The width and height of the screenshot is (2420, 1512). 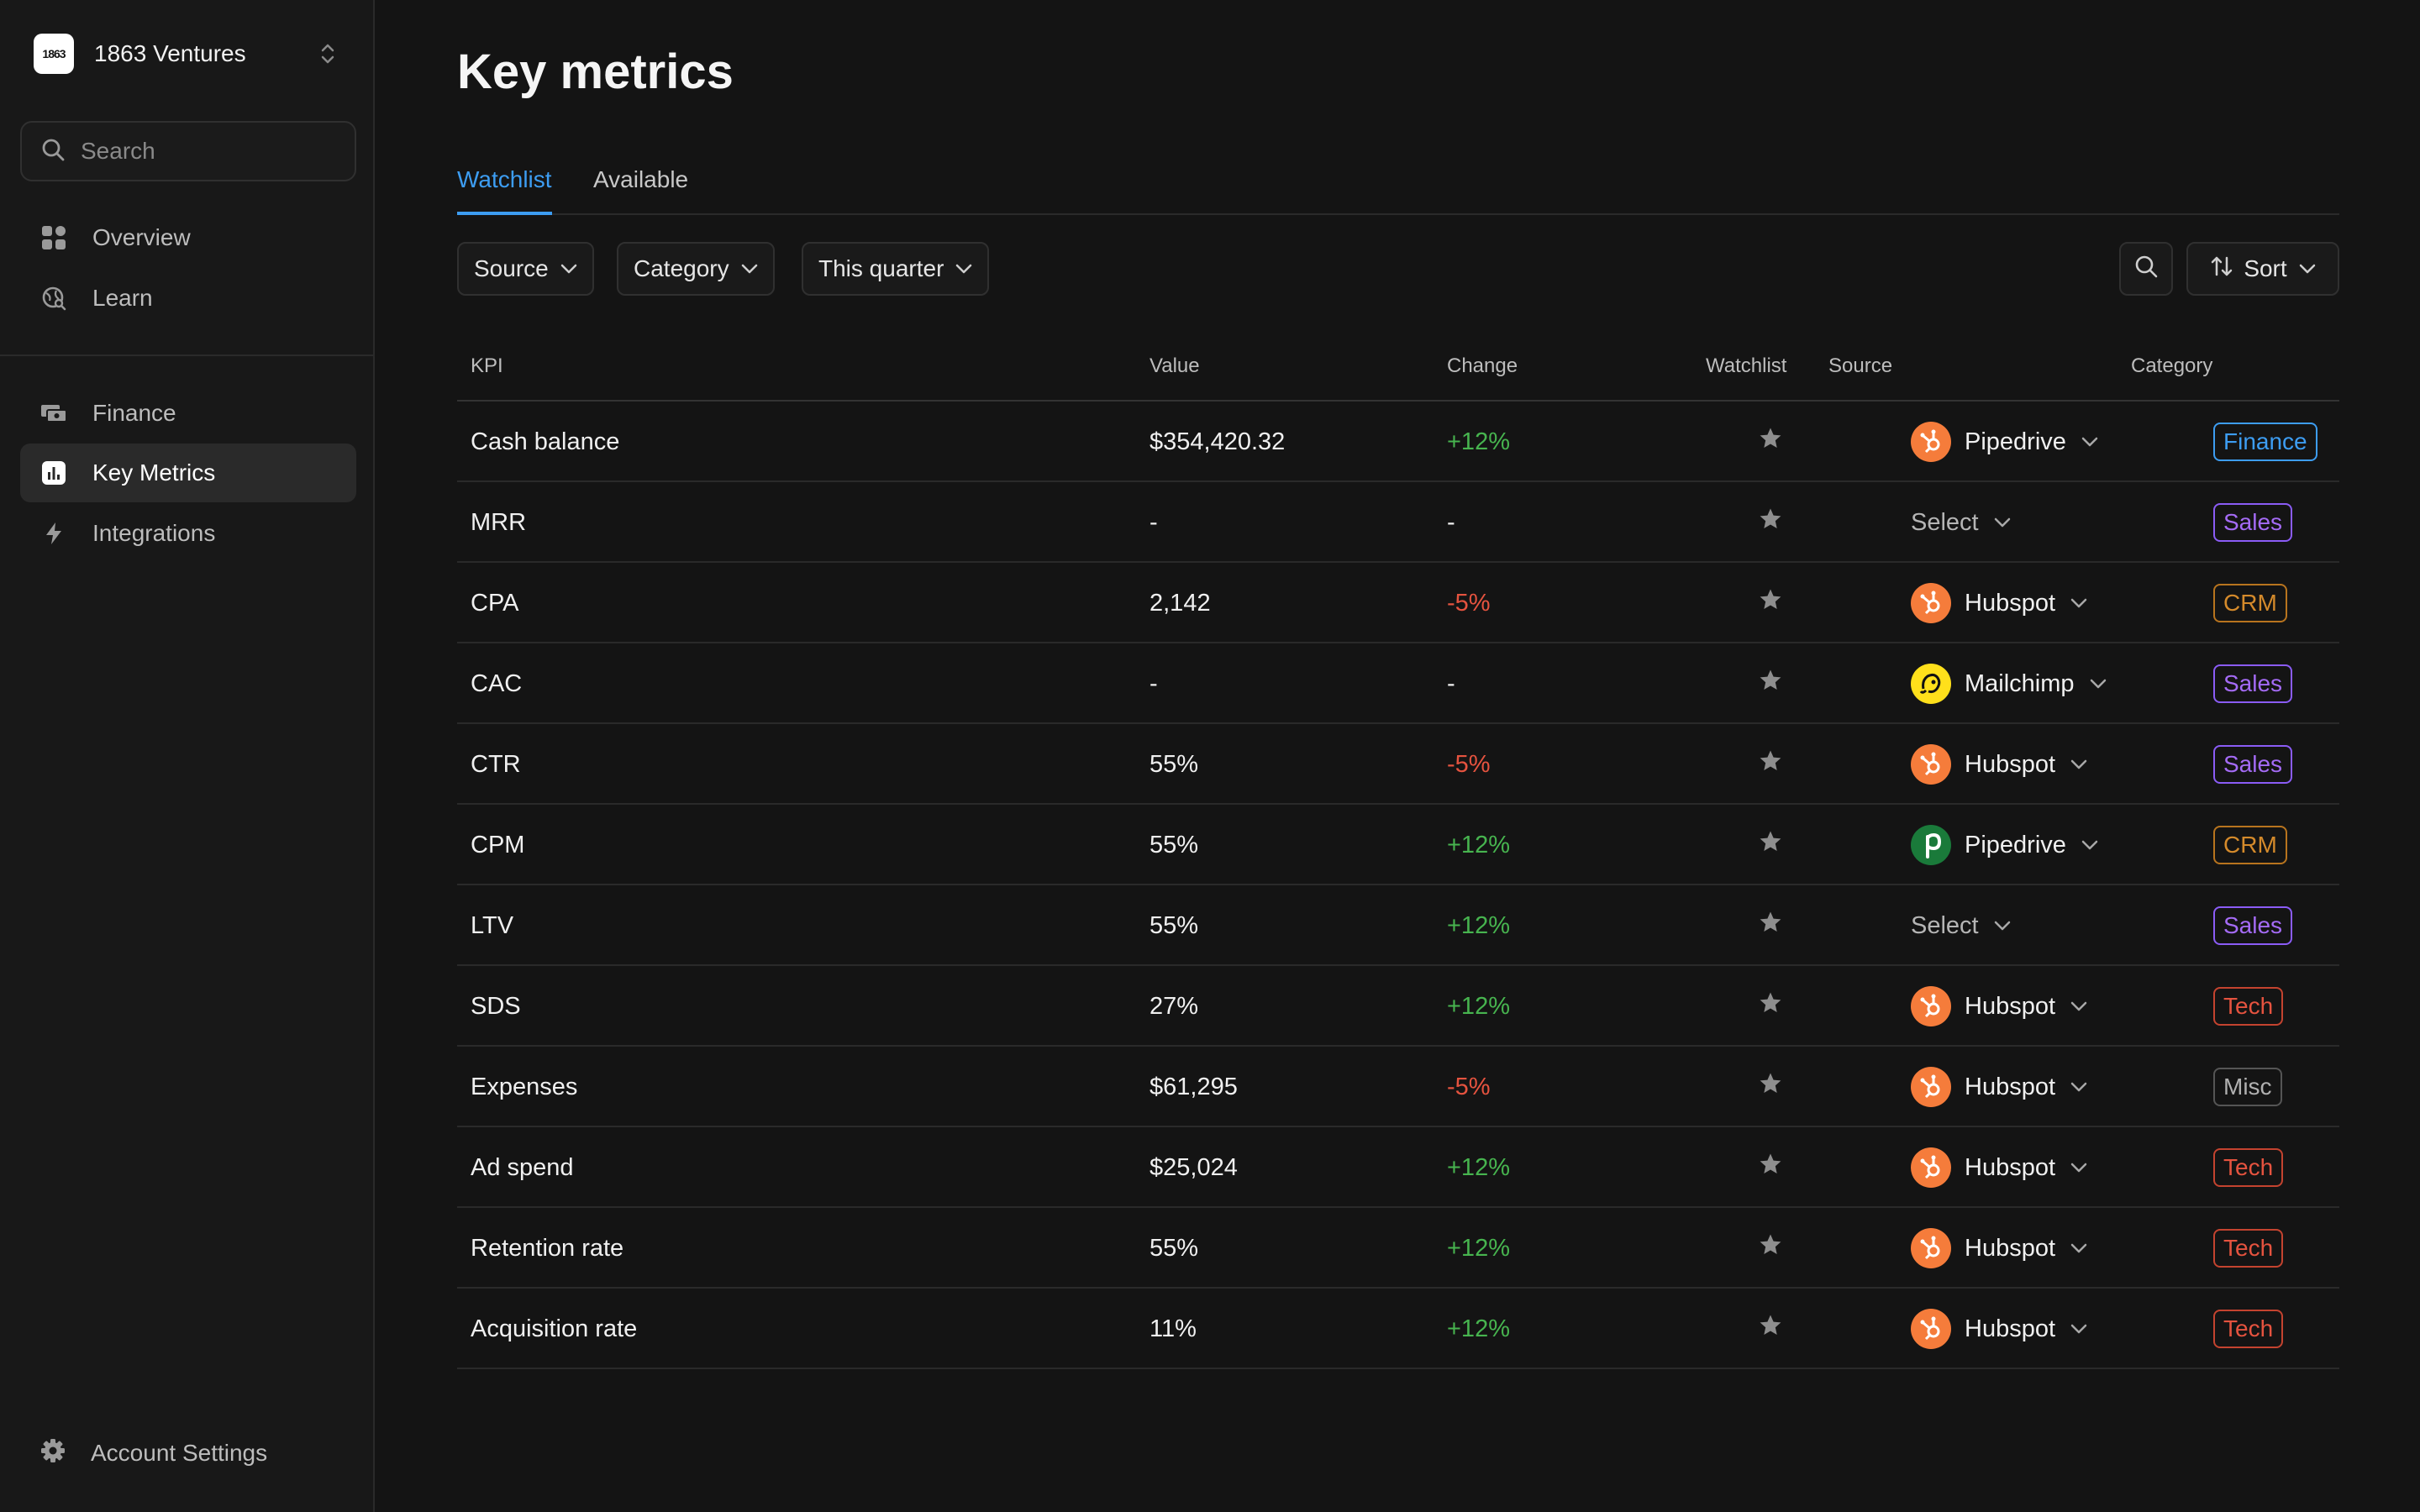 What do you see at coordinates (2146, 269) in the screenshot?
I see `table-search-button` at bounding box center [2146, 269].